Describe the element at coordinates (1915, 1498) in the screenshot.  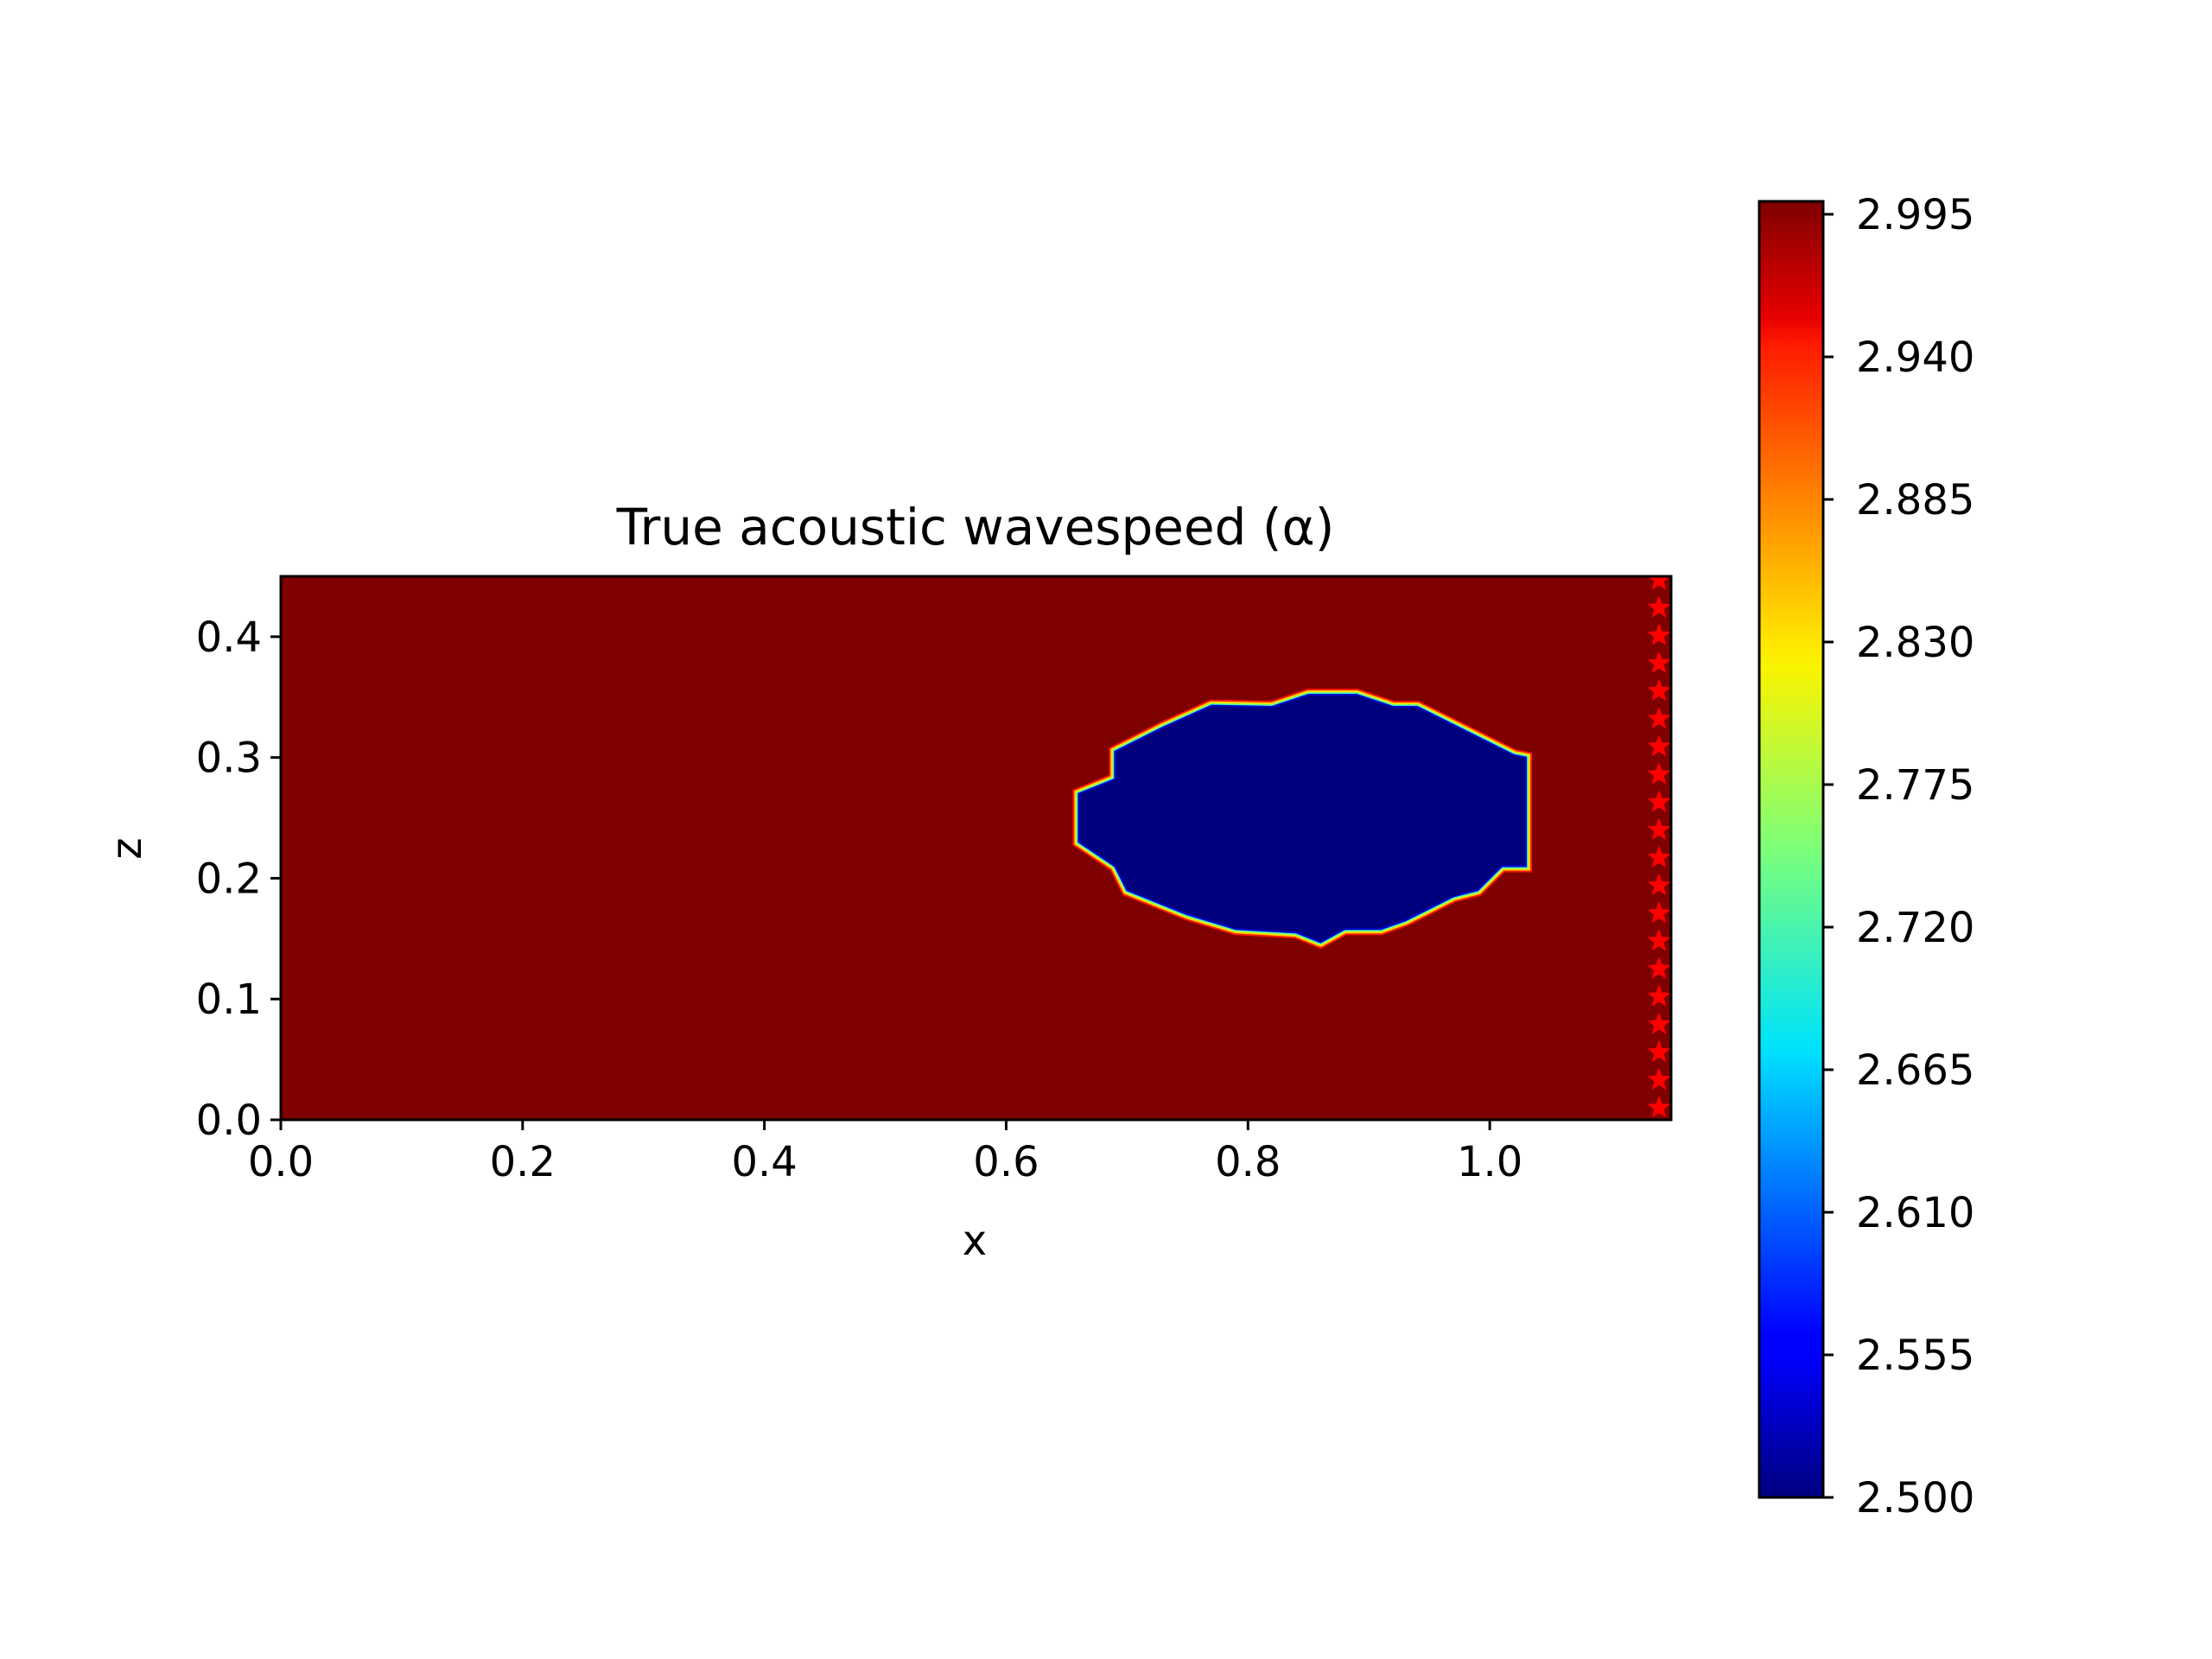
I see `colorbar-tick-label: 2.500` at that location.